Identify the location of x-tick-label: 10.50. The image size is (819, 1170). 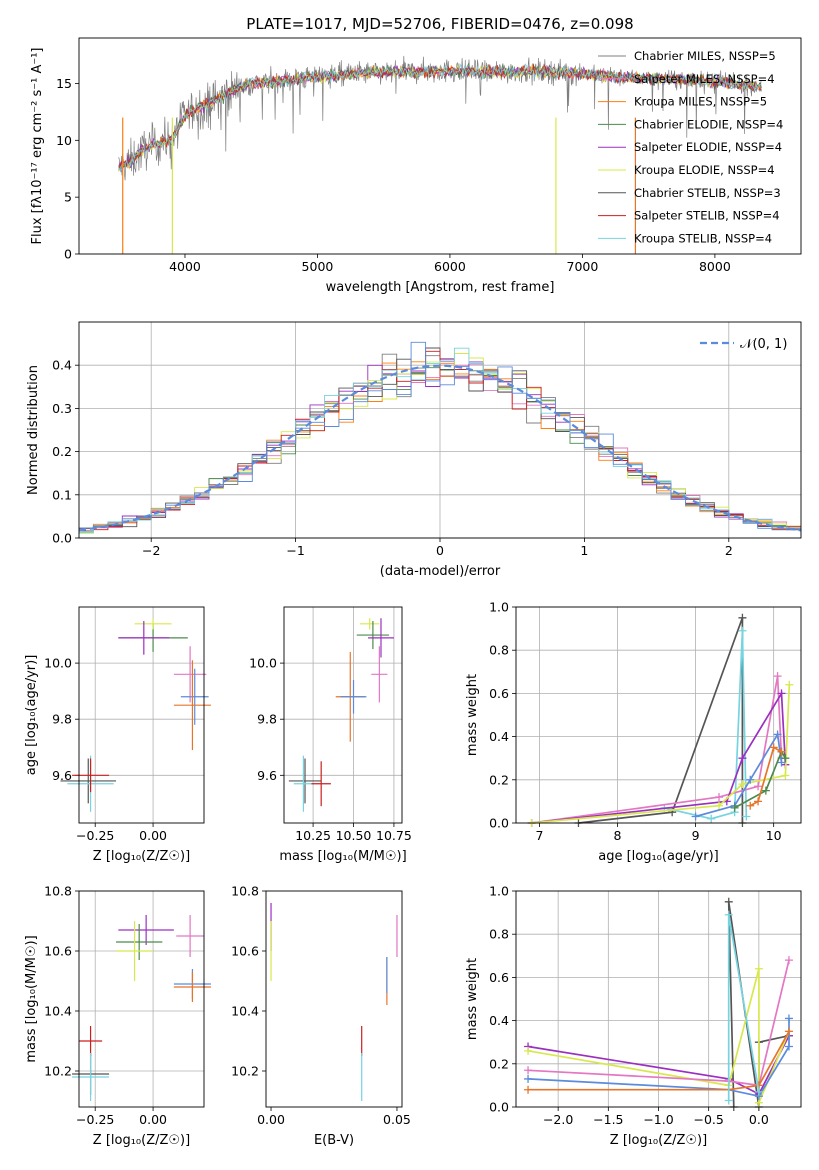
(354, 835).